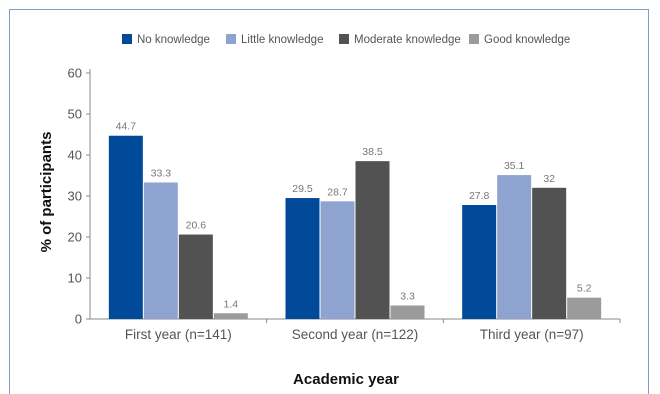 This screenshot has height=394, width=660. Describe the element at coordinates (584, 289) in the screenshot. I see `data-label: 5.2` at that location.